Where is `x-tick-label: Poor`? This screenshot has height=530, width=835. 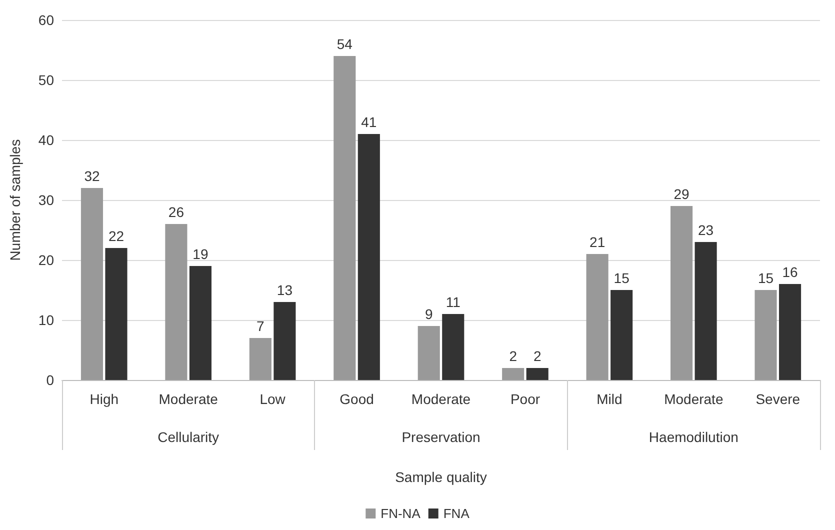 x-tick-label: Poor is located at coordinates (525, 399).